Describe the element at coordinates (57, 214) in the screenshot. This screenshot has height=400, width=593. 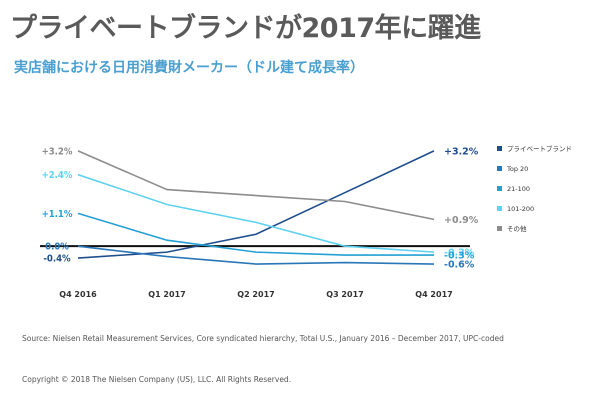
I see `start-value-label: +1.1%` at that location.